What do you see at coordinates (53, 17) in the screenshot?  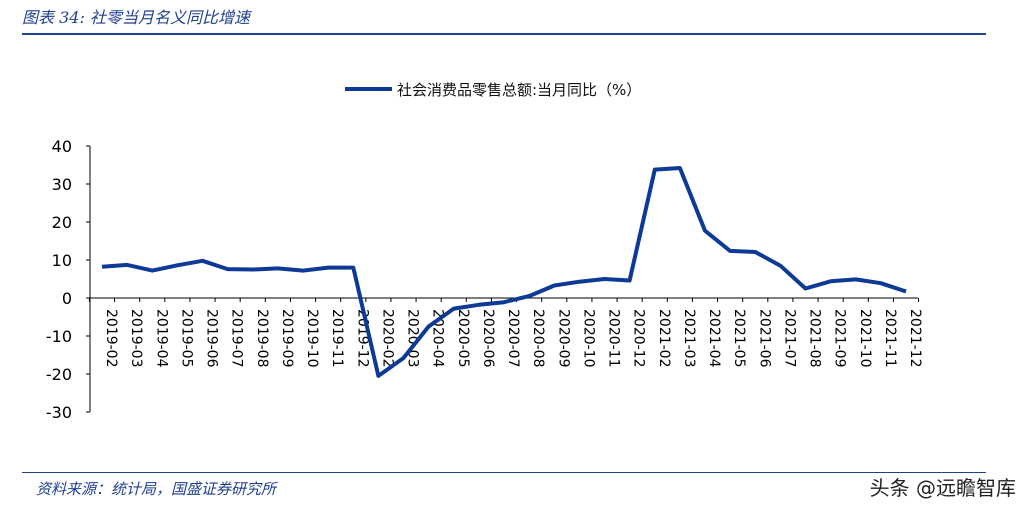 I see `figure-label: 图表 34:` at bounding box center [53, 17].